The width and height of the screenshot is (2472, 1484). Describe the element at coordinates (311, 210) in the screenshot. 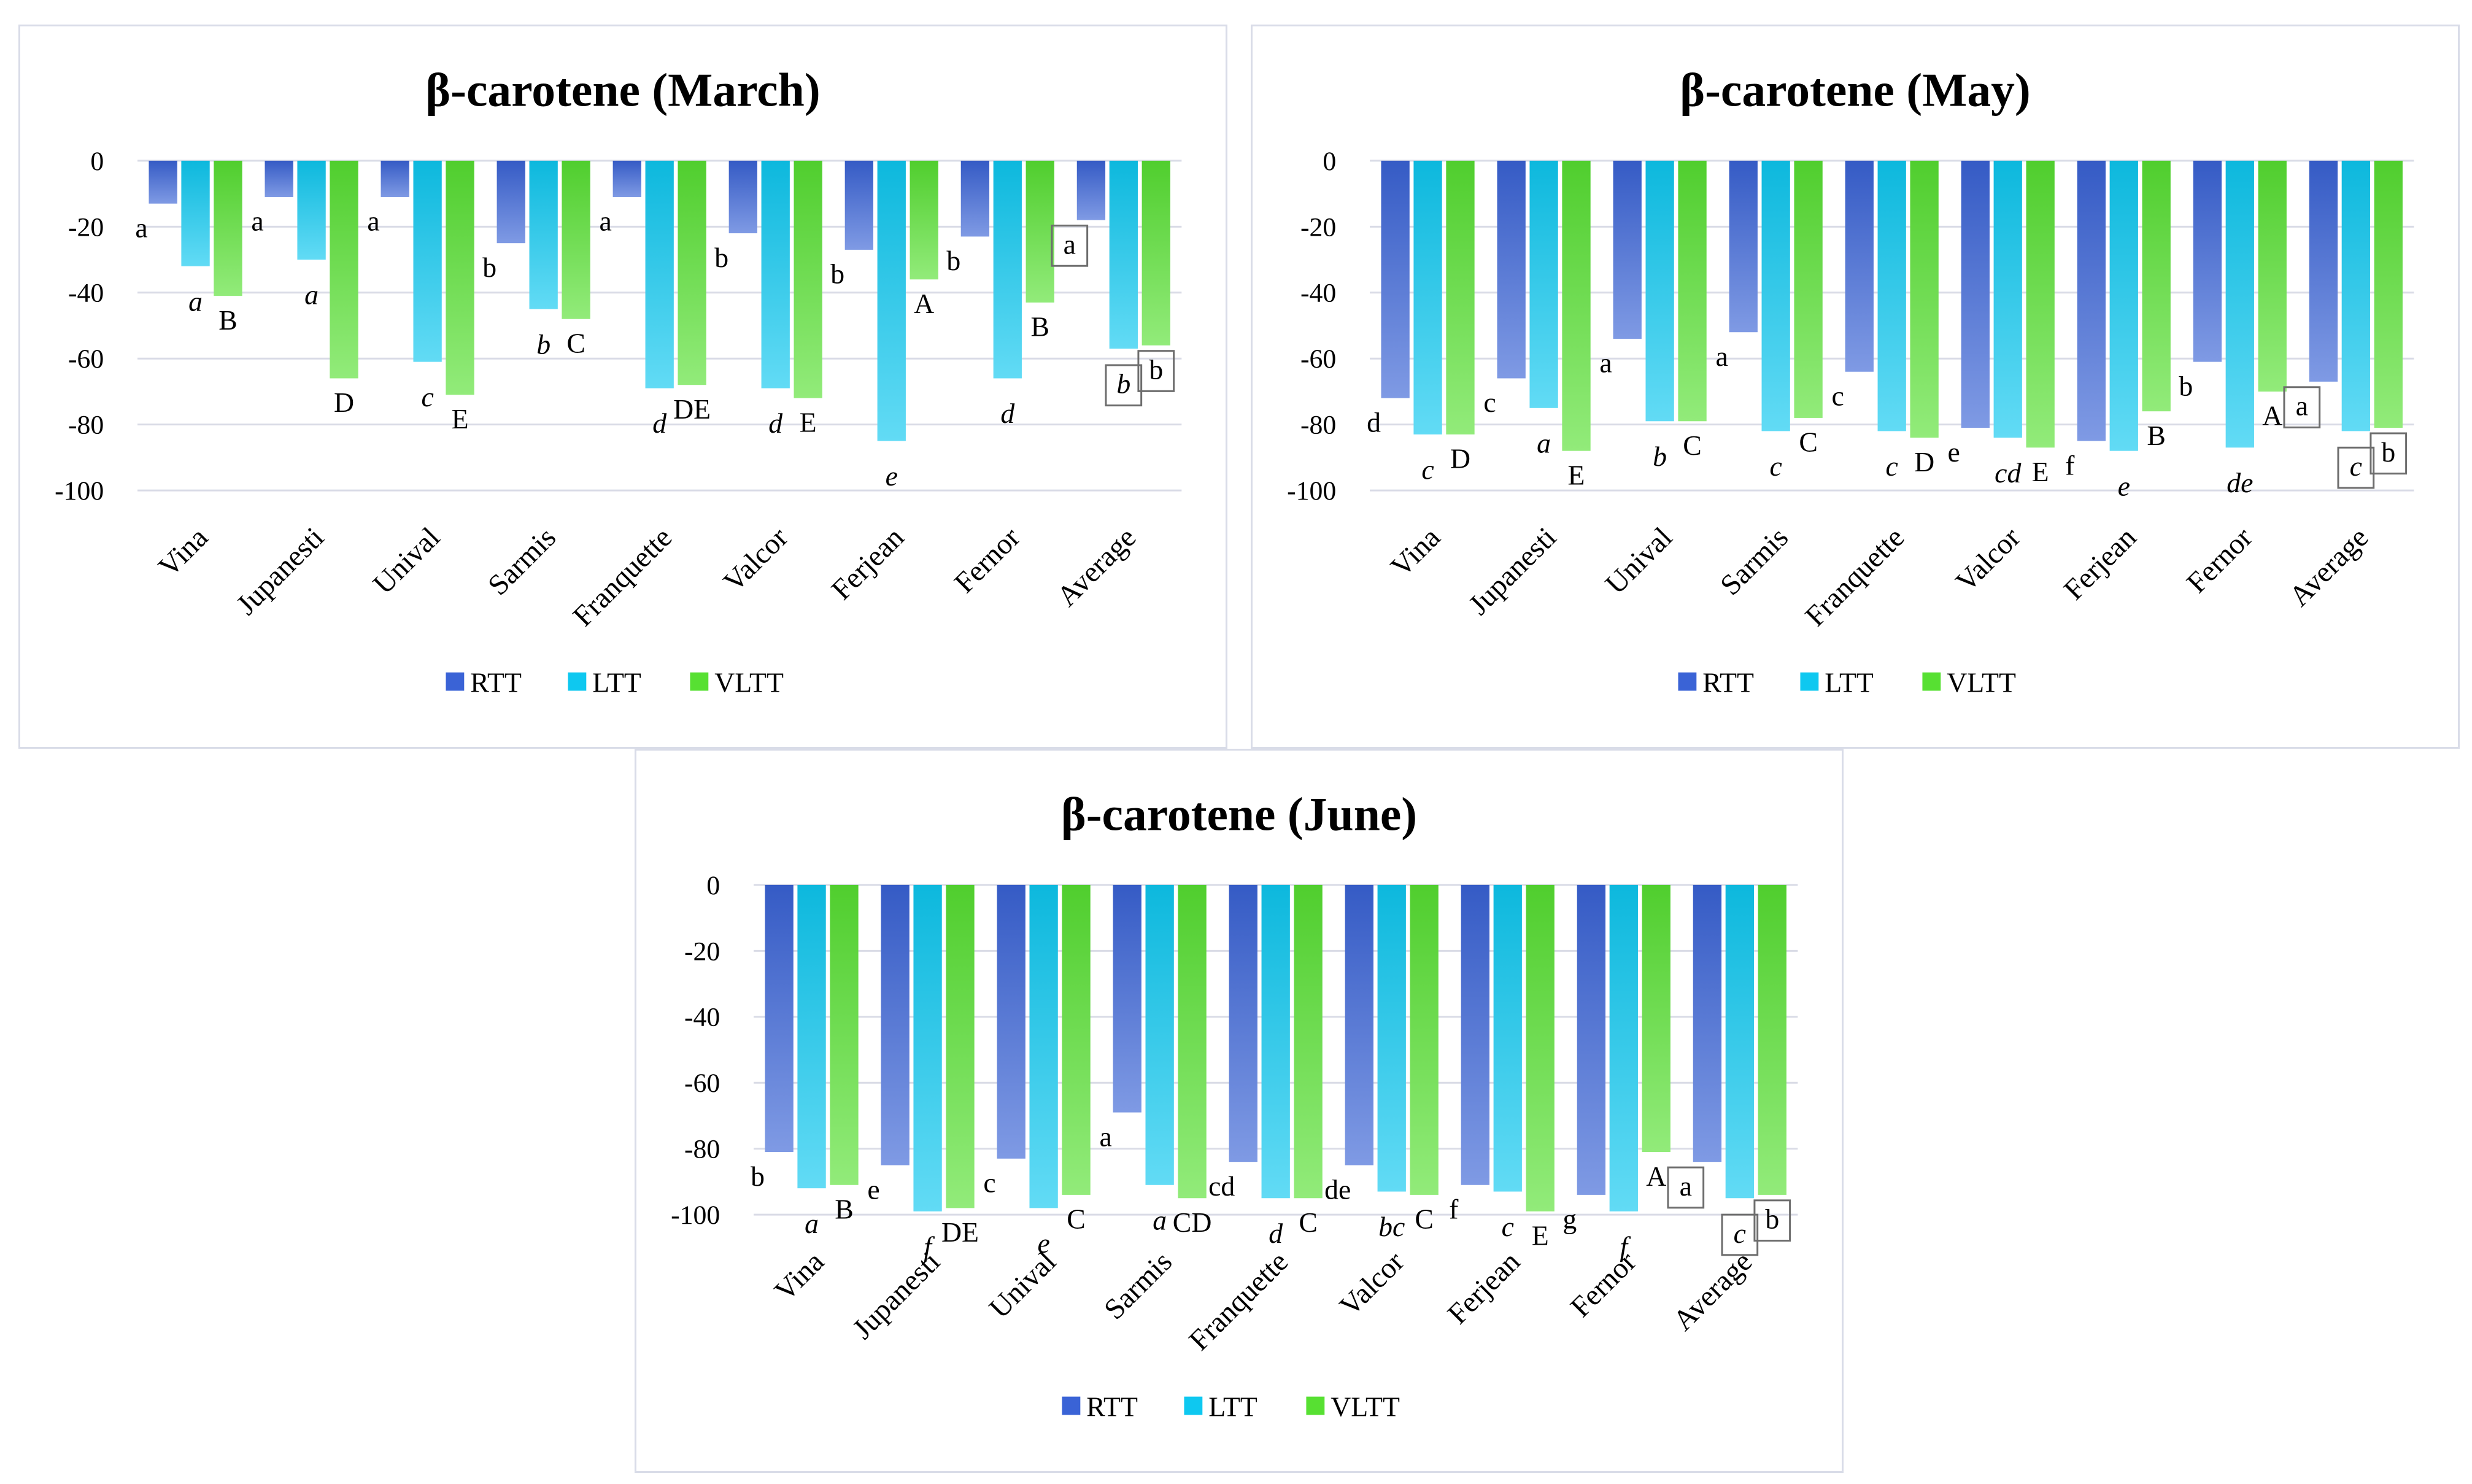

I see `bar-ltt-jupanesti` at that location.